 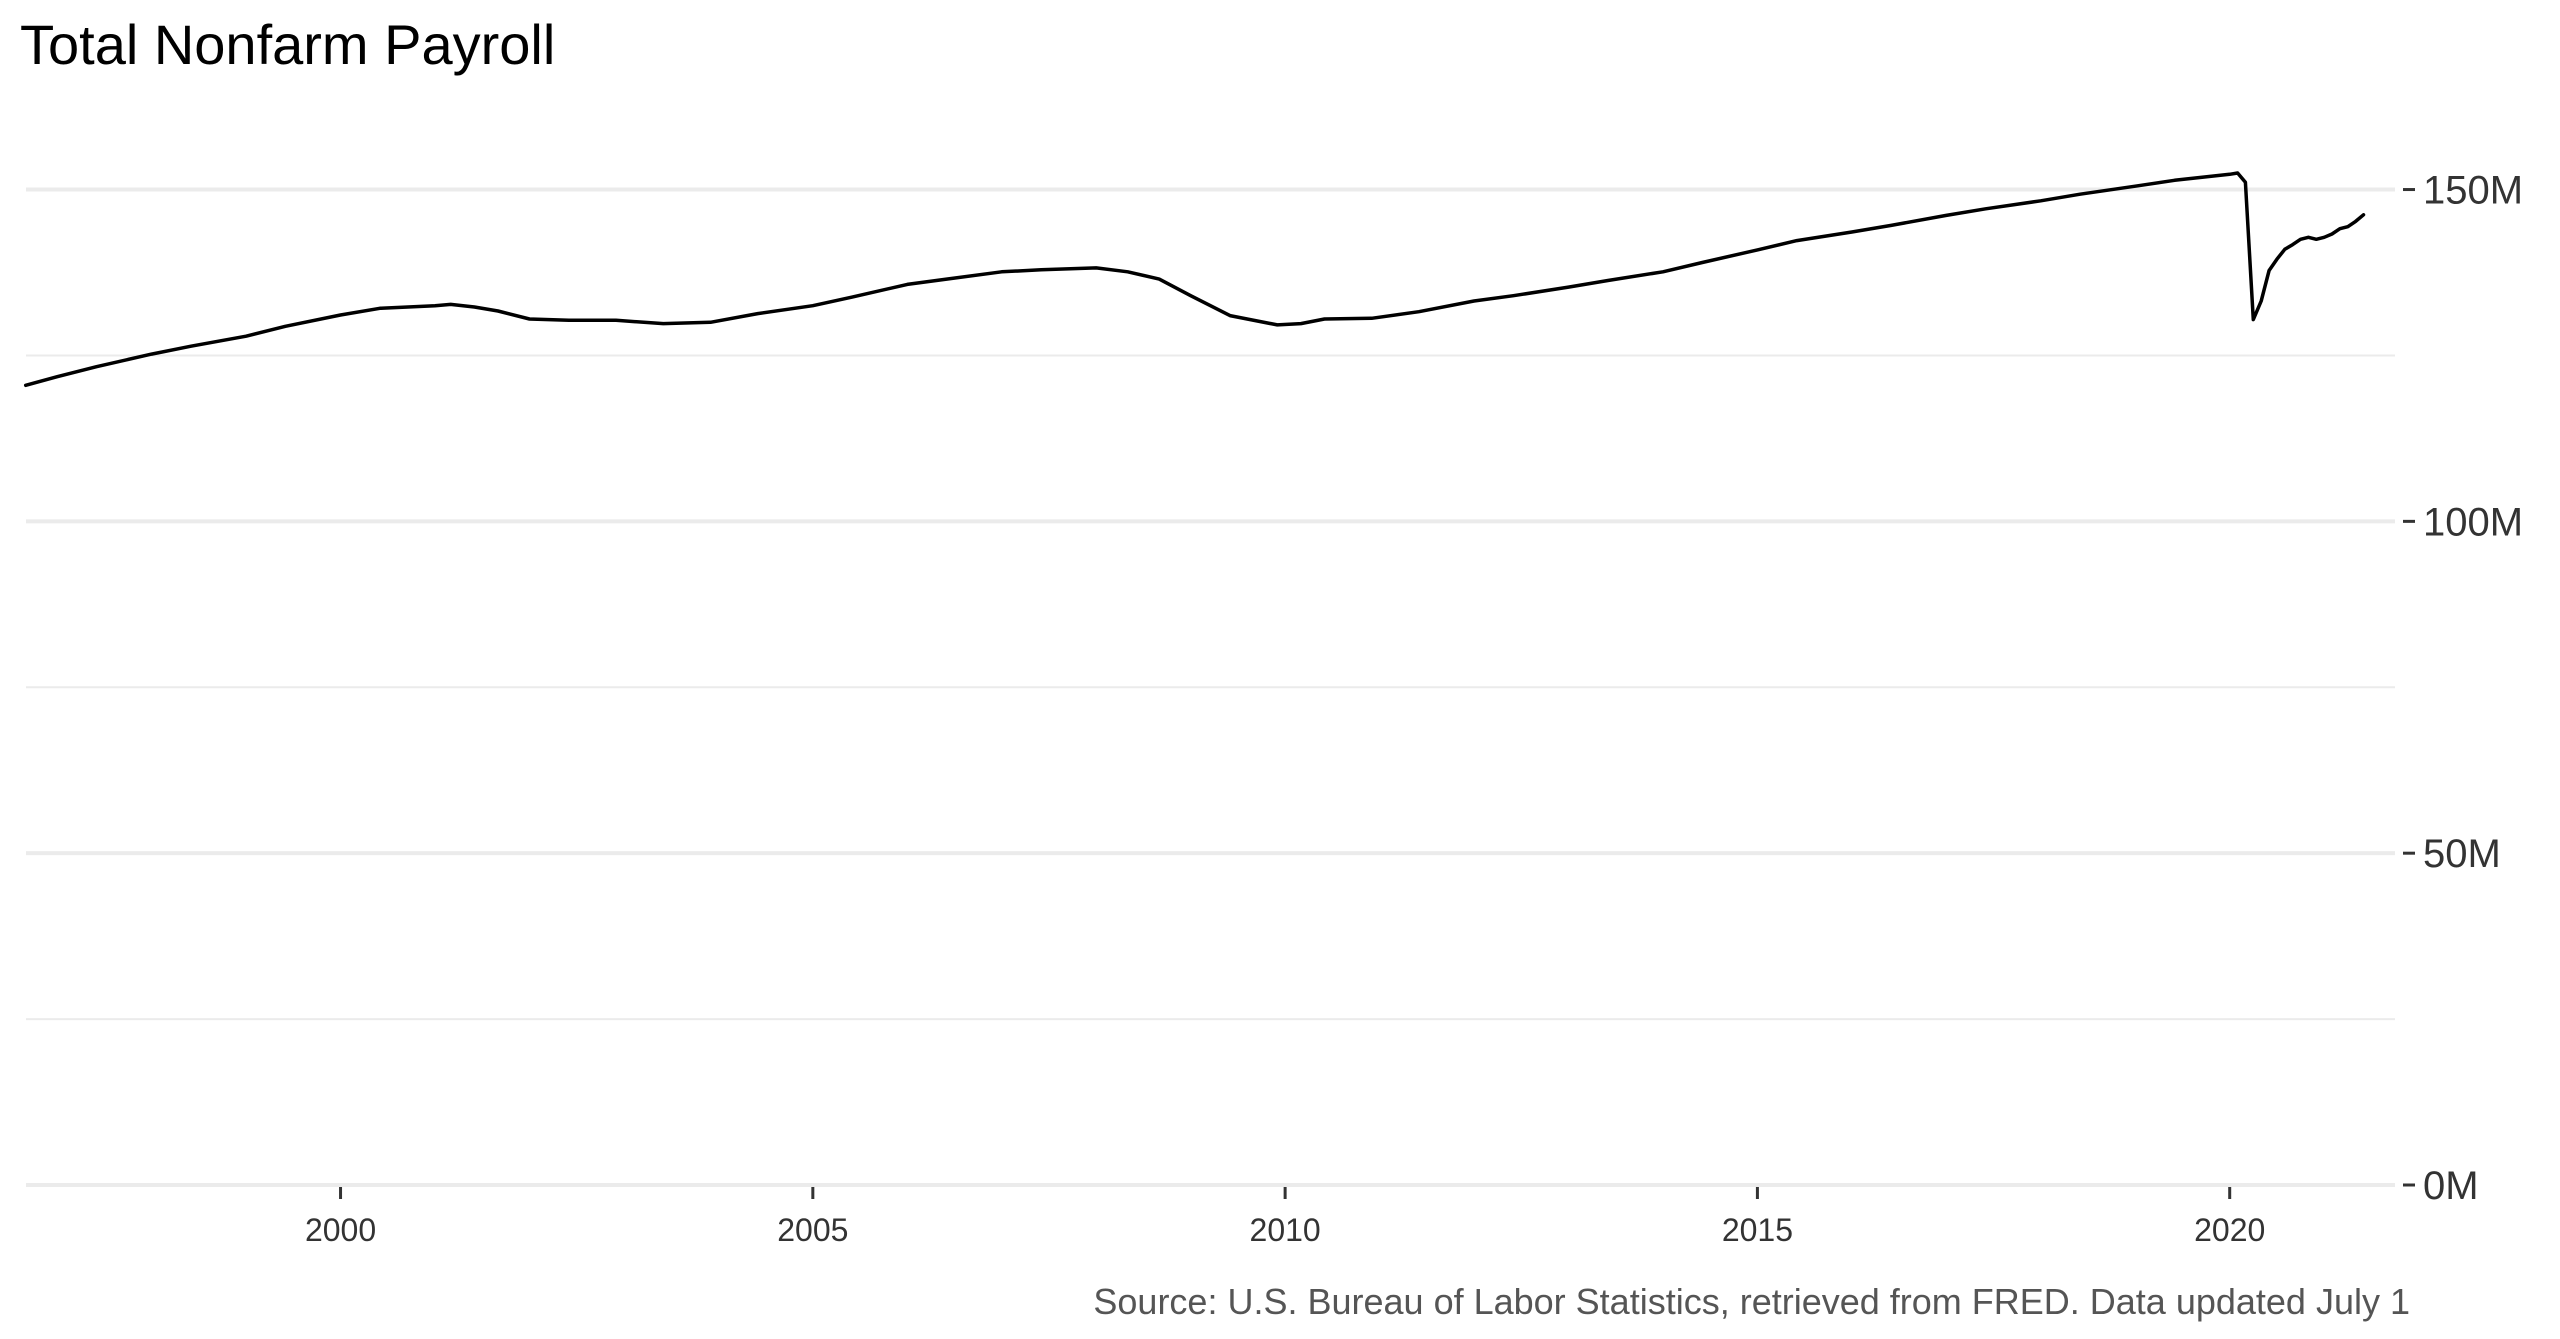 What do you see at coordinates (2229, 1230) in the screenshot?
I see `x-tick-label: 2020` at bounding box center [2229, 1230].